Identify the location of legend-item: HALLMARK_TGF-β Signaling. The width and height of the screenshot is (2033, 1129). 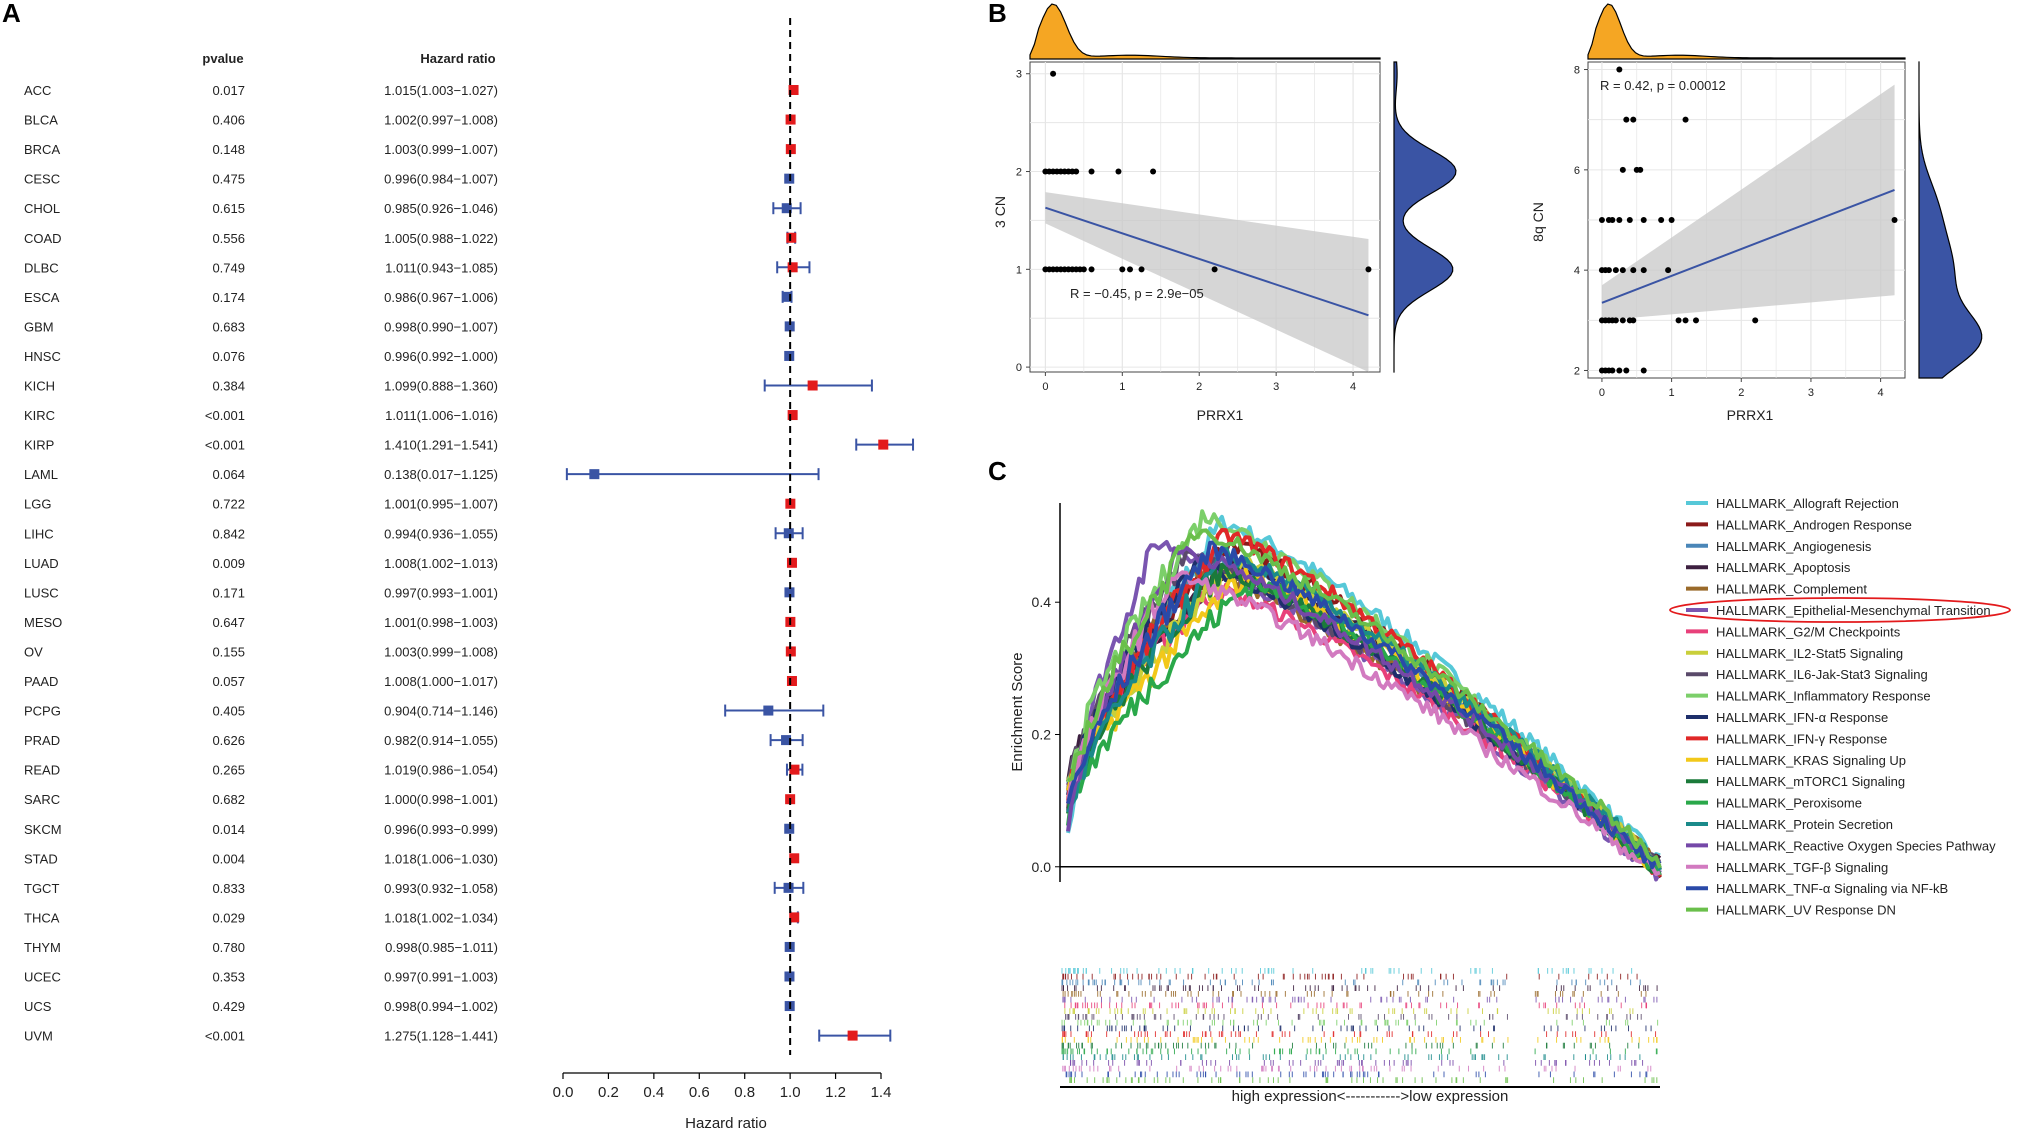
(1787, 867).